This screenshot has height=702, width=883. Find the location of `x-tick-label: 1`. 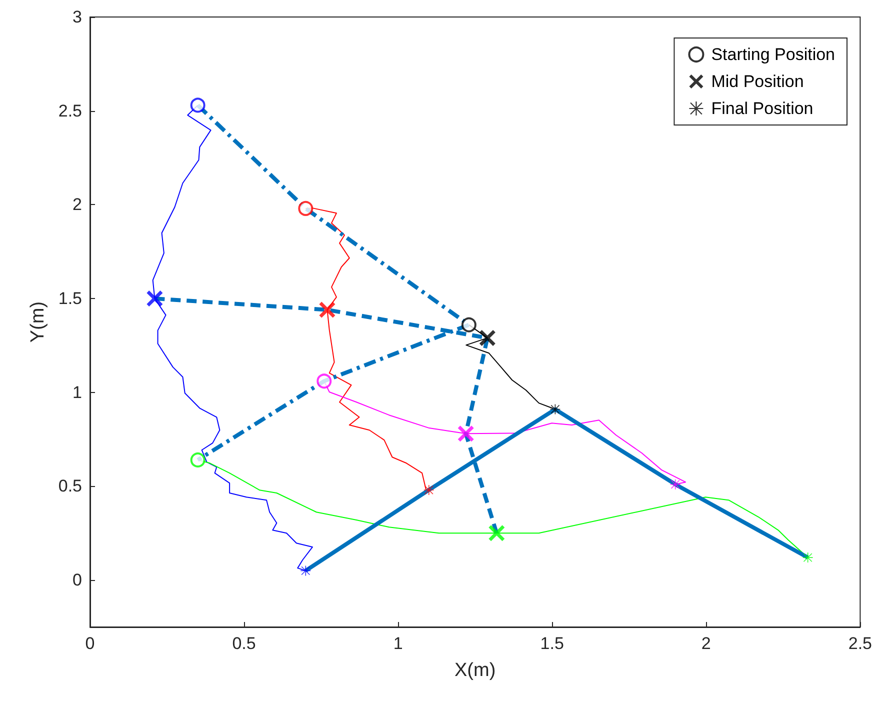

x-tick-label: 1 is located at coordinates (398, 643).